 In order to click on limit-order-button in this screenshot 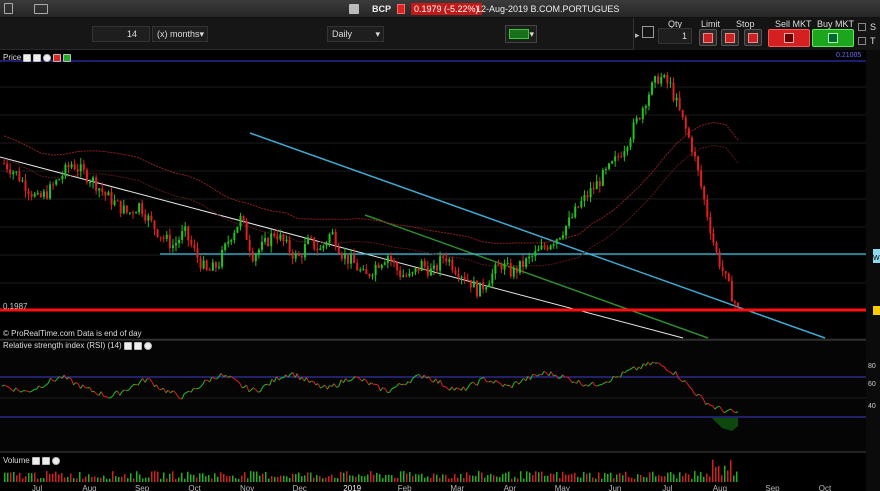, I will do `click(708, 37)`.